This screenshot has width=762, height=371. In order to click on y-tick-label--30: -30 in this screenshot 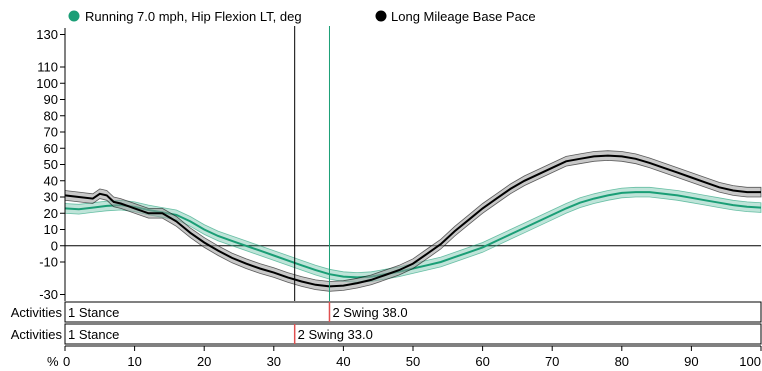, I will do `click(48, 294)`.